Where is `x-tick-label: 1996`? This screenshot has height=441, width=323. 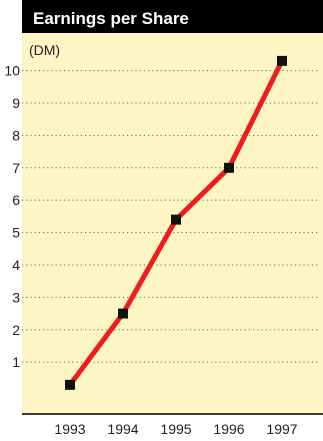
x-tick-label: 1996 is located at coordinates (228, 428).